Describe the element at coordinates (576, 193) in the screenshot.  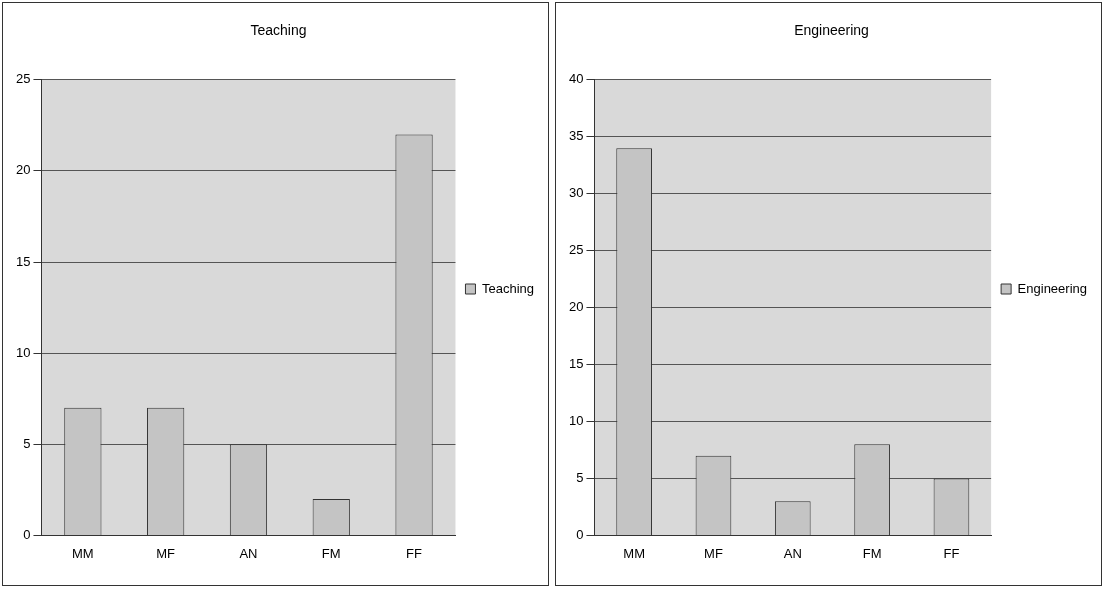
I see `y-tick-label: 30` at that location.